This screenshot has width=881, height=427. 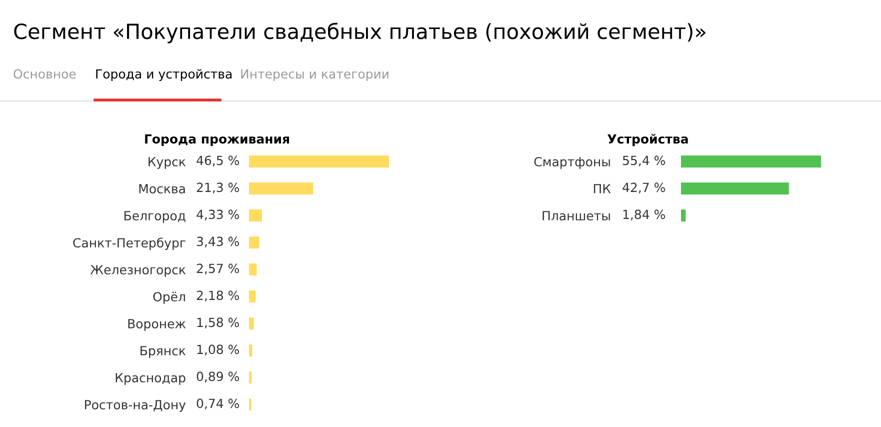 What do you see at coordinates (155, 217) in the screenshot?
I see `y-tick-label: Белгород` at bounding box center [155, 217].